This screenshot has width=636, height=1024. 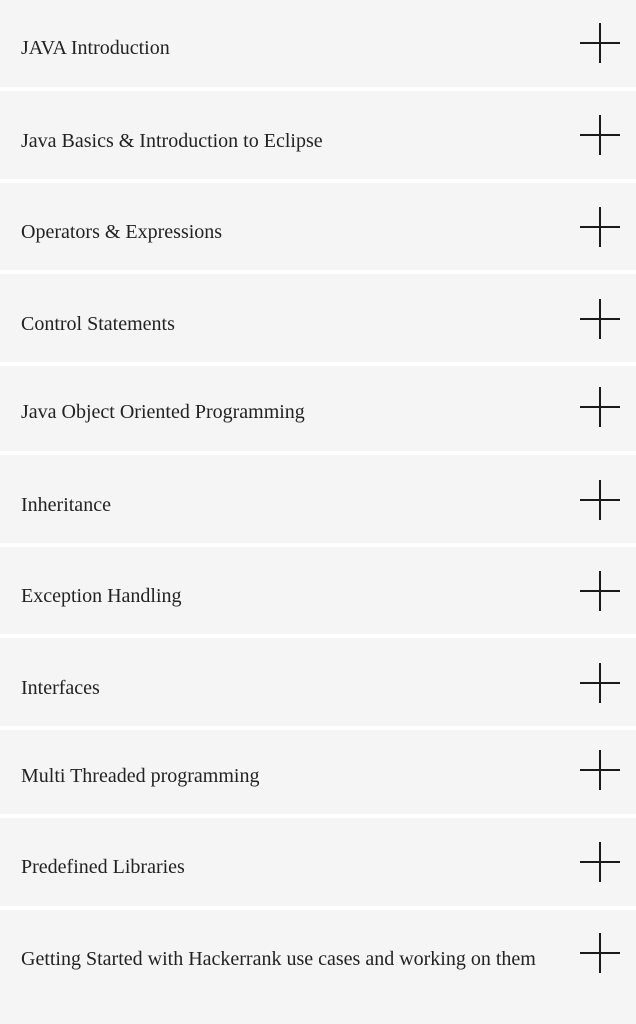 I want to click on accordion-item-object-oriented-programming: Java Object Oriented Programming, so click(x=318, y=408).